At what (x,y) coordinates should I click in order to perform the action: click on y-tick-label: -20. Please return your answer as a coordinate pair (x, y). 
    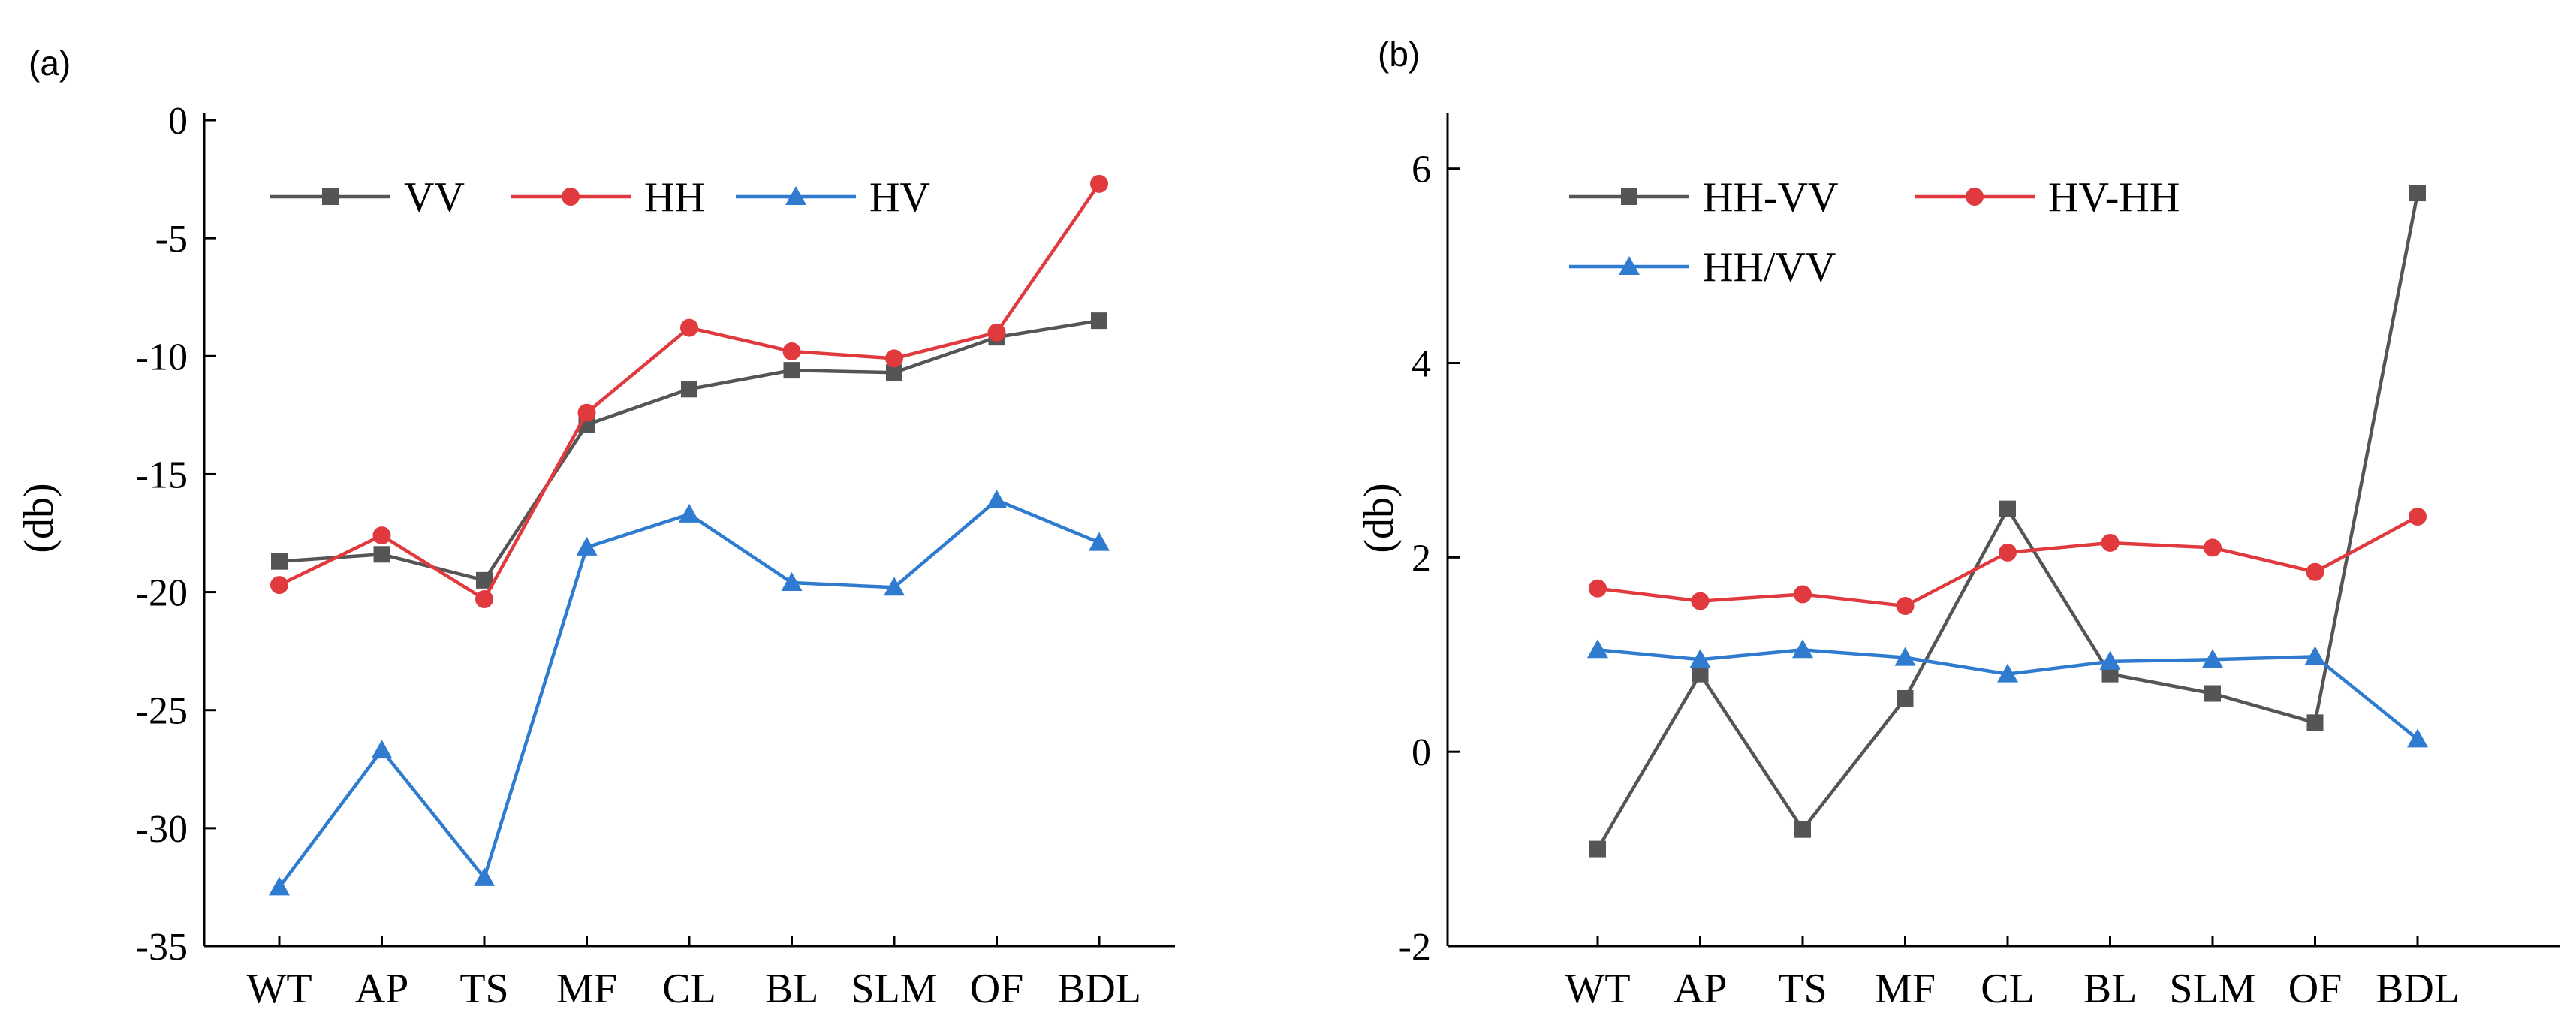
    Looking at the image, I should click on (162, 593).